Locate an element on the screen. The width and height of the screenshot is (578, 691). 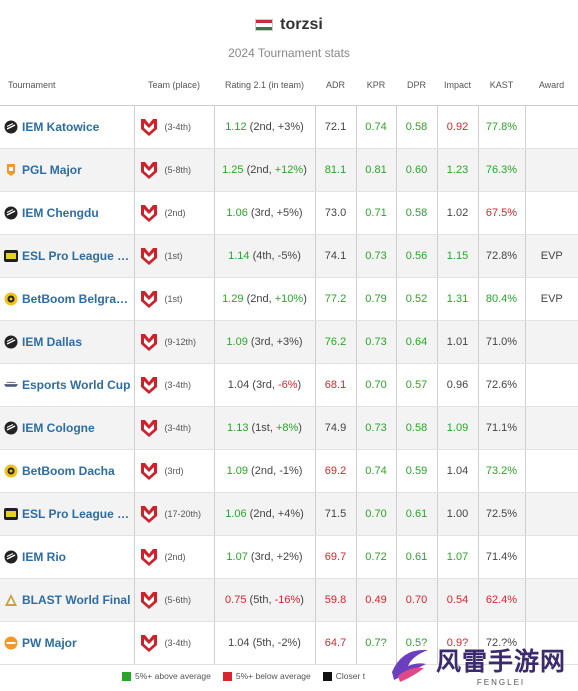
rating-rank: (3rd, is located at coordinates (262, 341).